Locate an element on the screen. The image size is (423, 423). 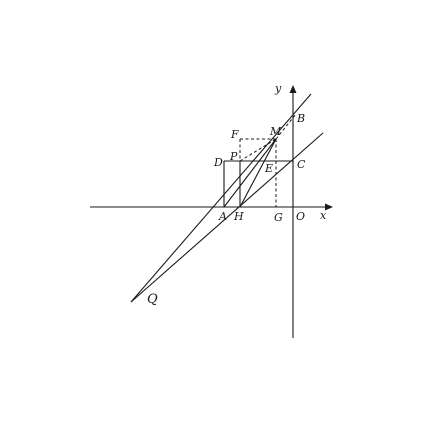
label-point-c: C is located at coordinates (301, 164).